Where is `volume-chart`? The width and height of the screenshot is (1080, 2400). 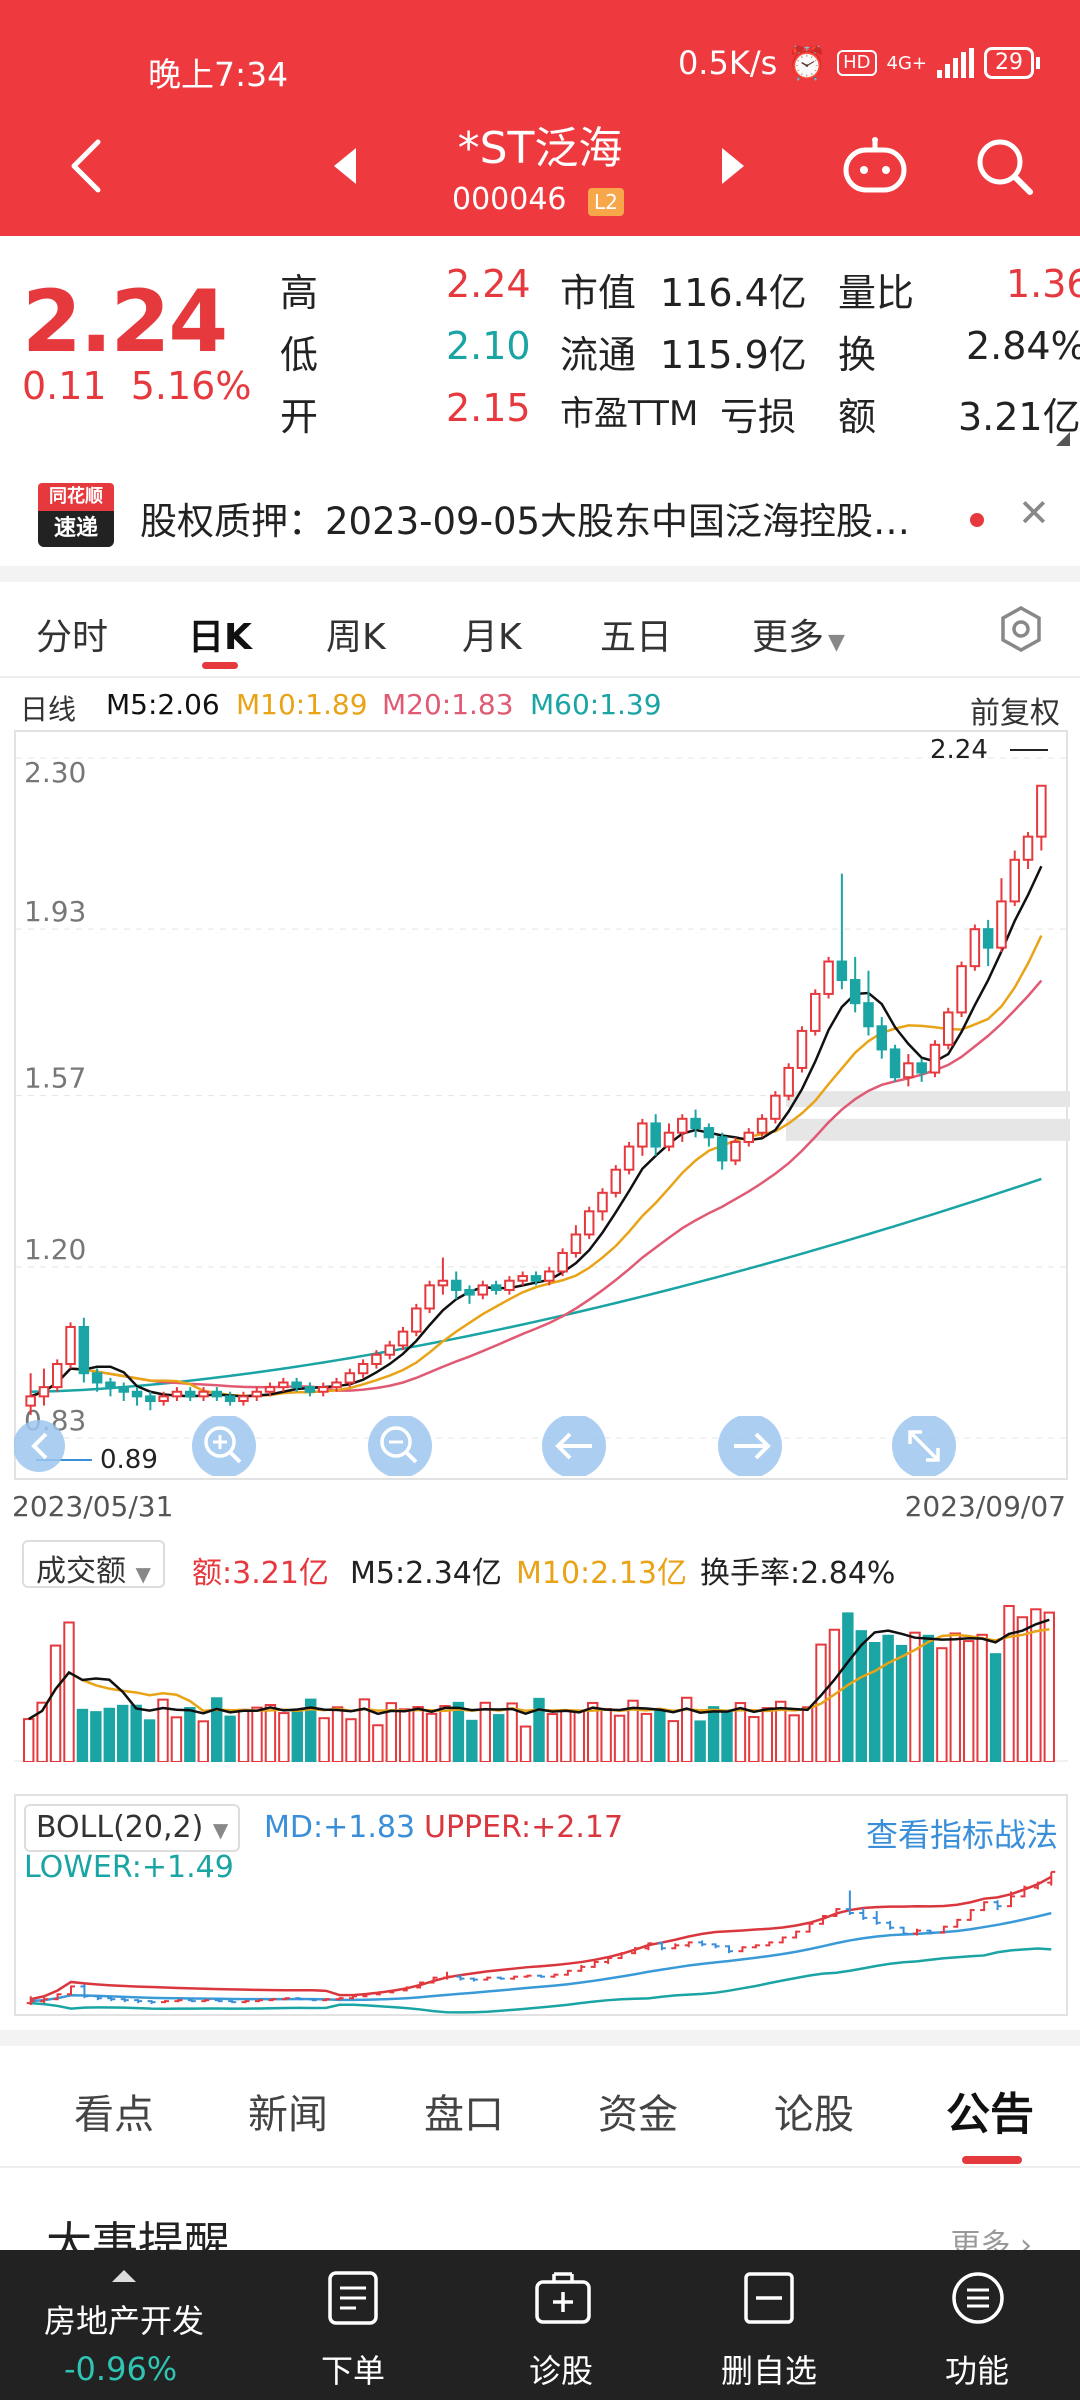 volume-chart is located at coordinates (541, 1680).